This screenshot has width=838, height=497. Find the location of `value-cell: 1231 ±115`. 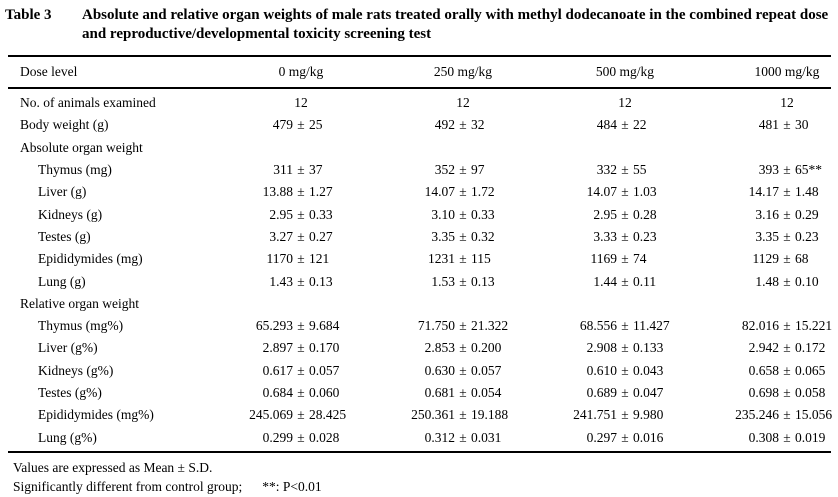

value-cell: 1231 ±115 is located at coordinates (463, 259).